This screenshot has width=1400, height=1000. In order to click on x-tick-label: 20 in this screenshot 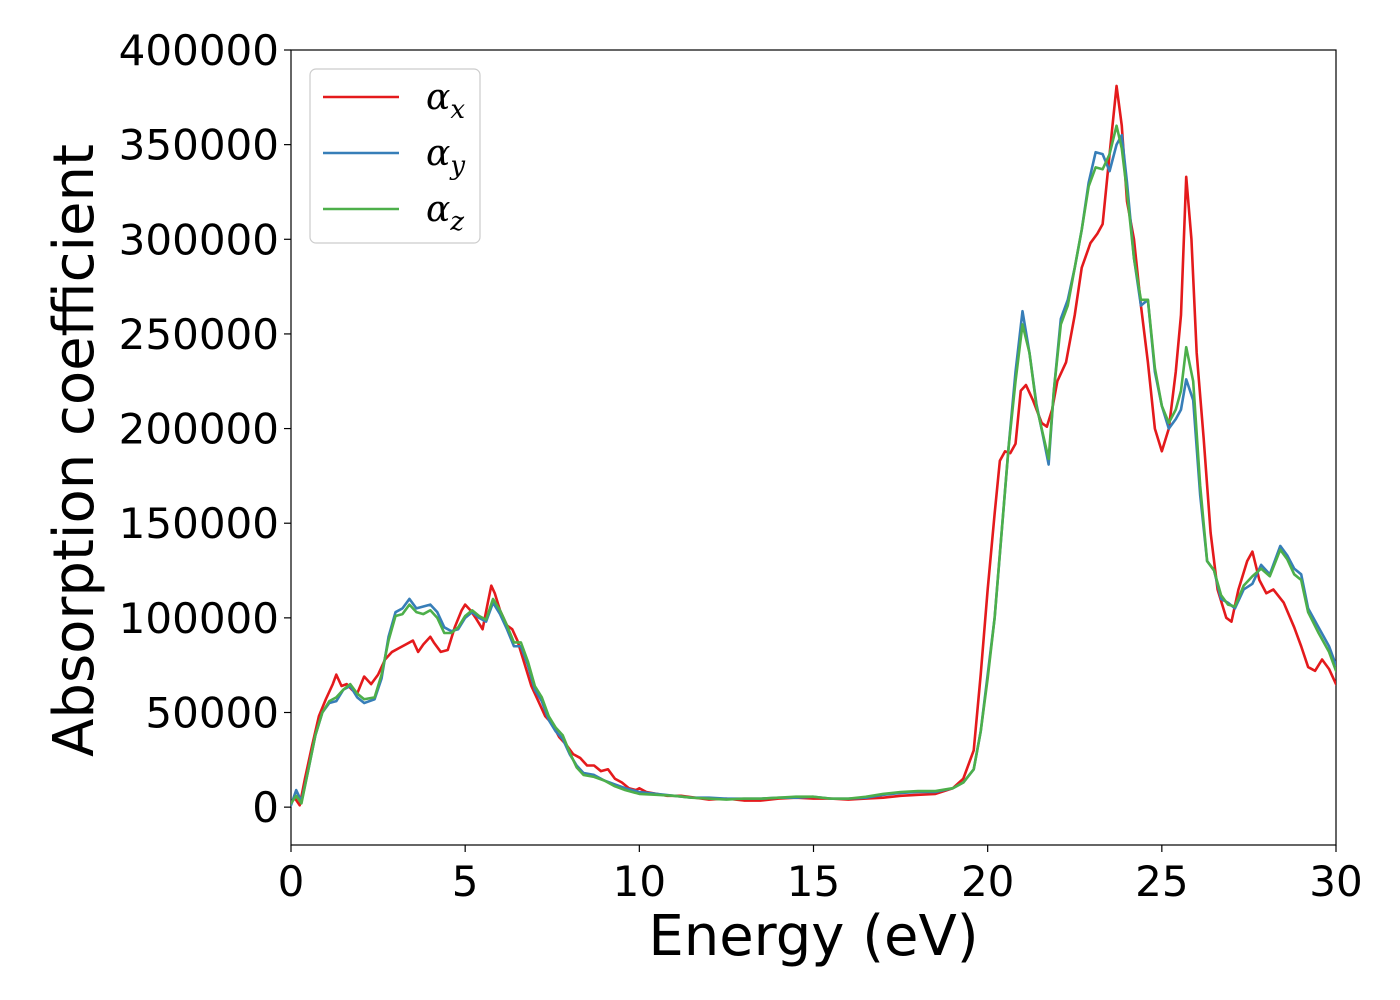, I will do `click(987, 881)`.